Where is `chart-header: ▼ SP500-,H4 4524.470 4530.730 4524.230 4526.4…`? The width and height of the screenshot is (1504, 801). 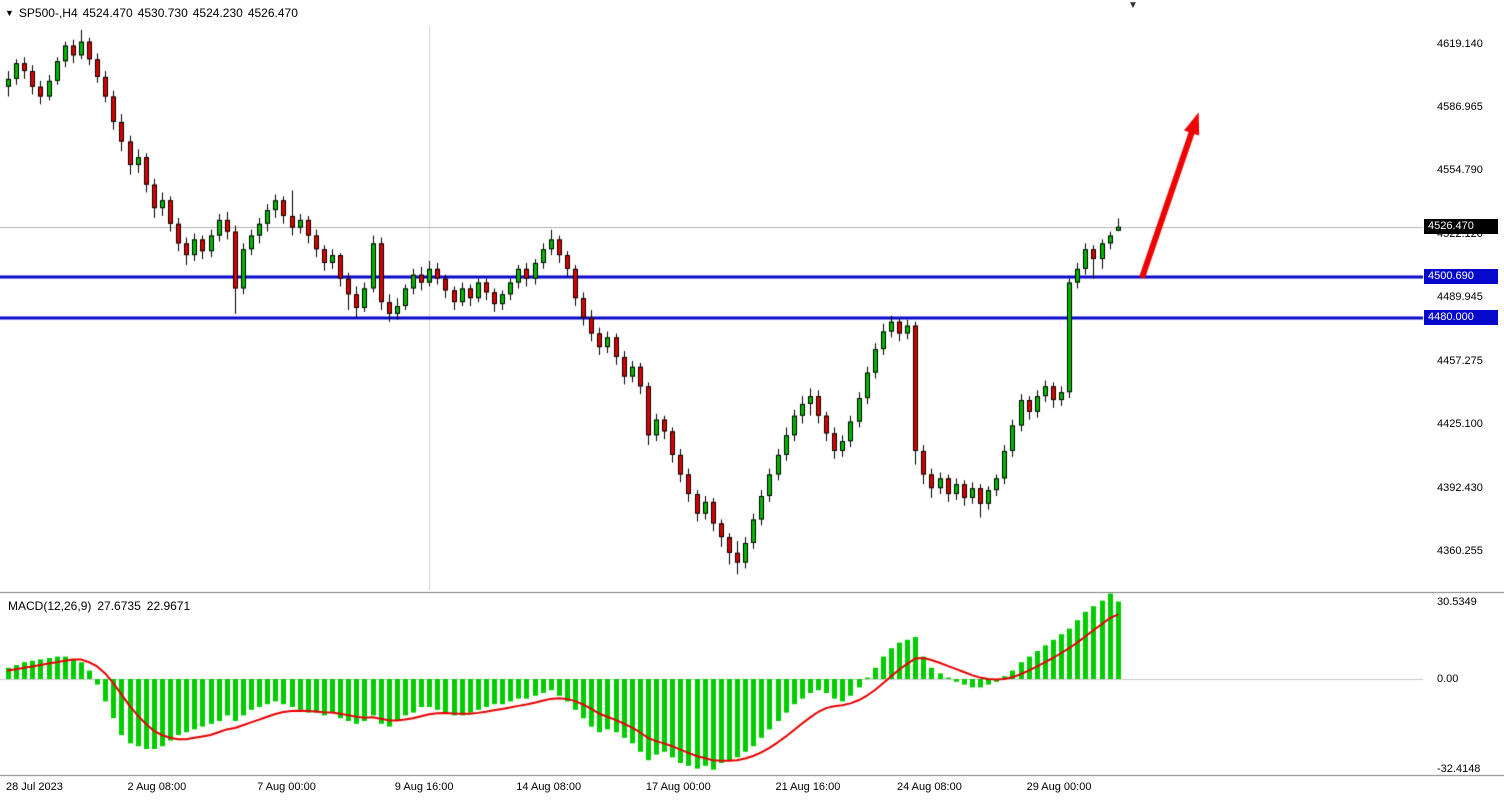 chart-header: ▼ SP500-,H4 4524.470 4530.730 4524.230 4526.4… is located at coordinates (154, 13).